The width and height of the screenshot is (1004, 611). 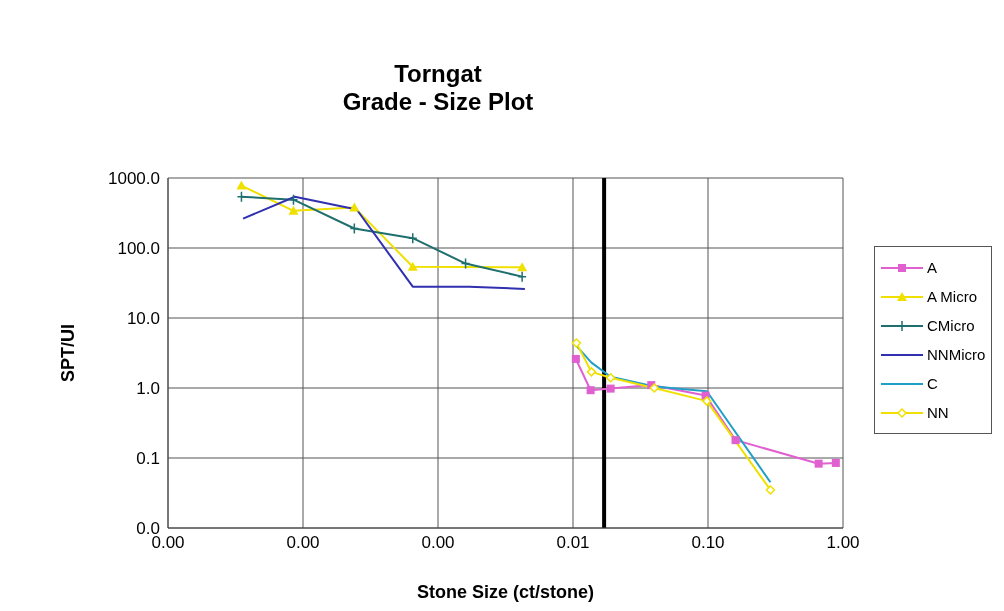 I want to click on y-tick-label: 0.1, so click(x=148, y=459).